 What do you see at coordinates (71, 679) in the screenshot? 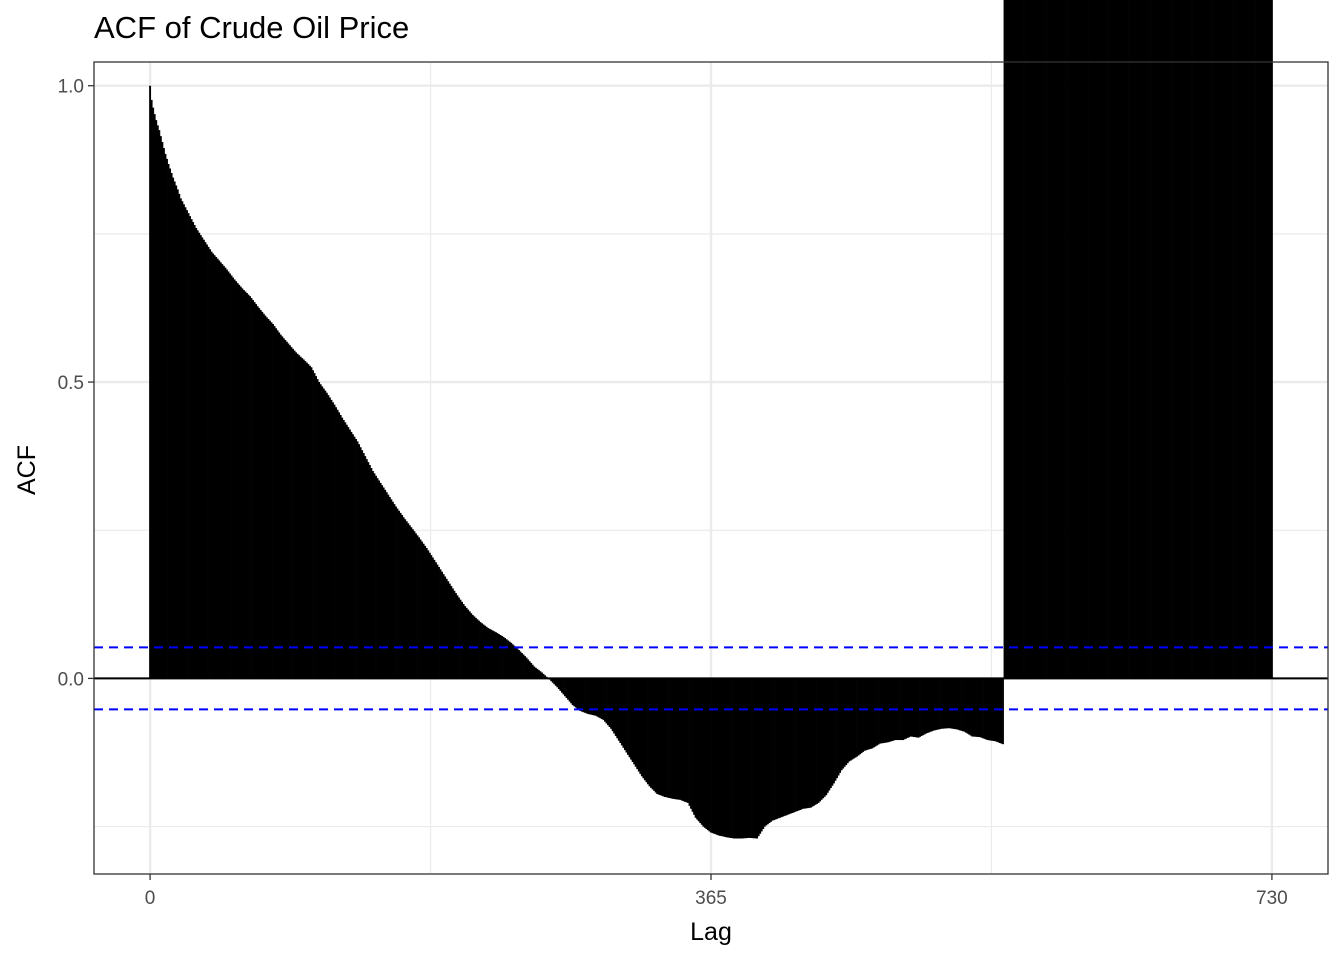
I see `y-tick-label: 0.0` at bounding box center [71, 679].